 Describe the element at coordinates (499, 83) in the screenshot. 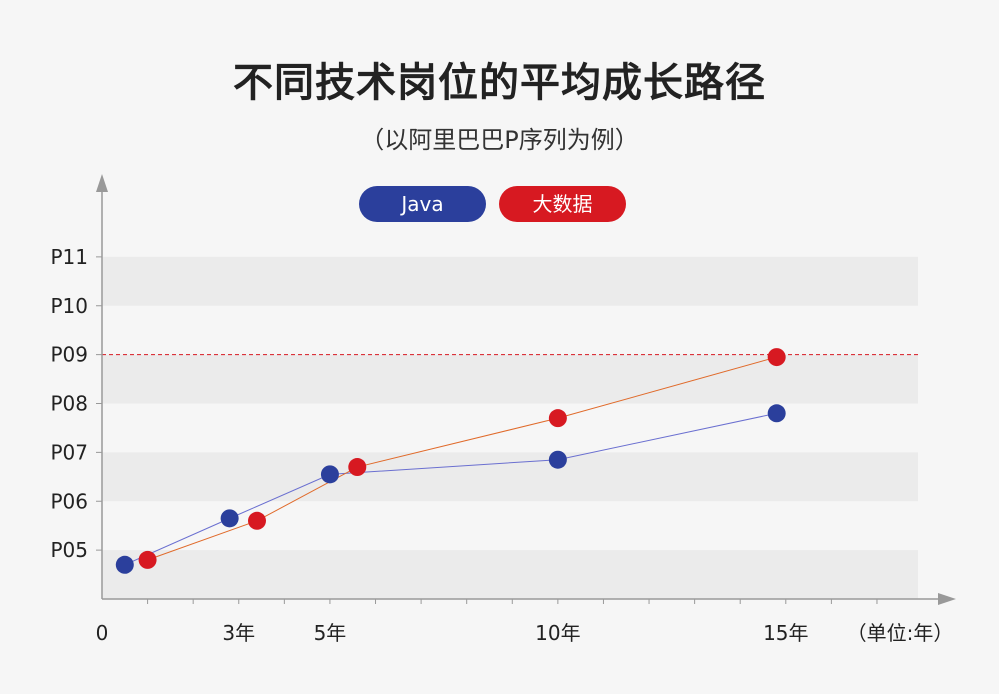

I see `chart-title: 不同技术岗位的平均成长路径` at that location.